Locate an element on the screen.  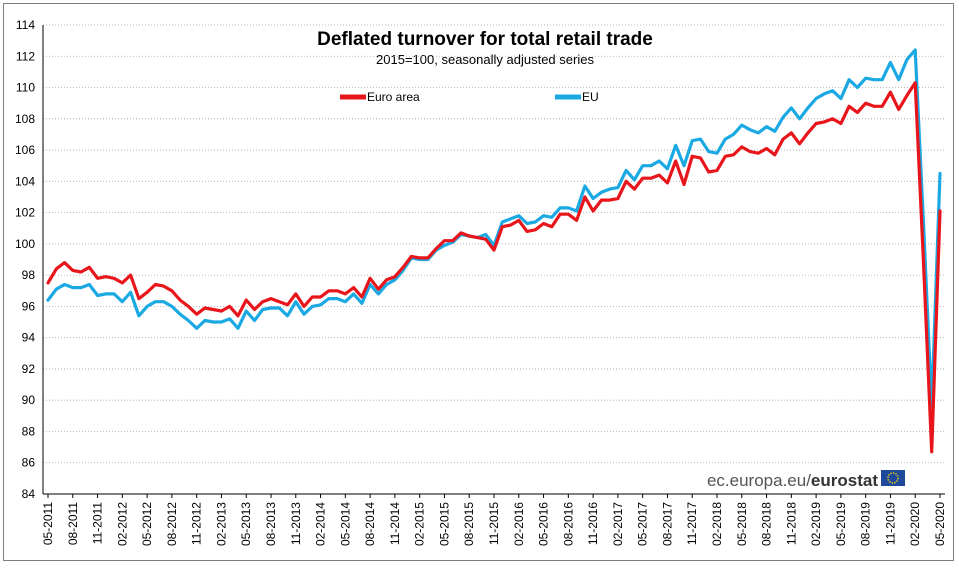
y-tick-label: 112 is located at coordinates (25, 56).